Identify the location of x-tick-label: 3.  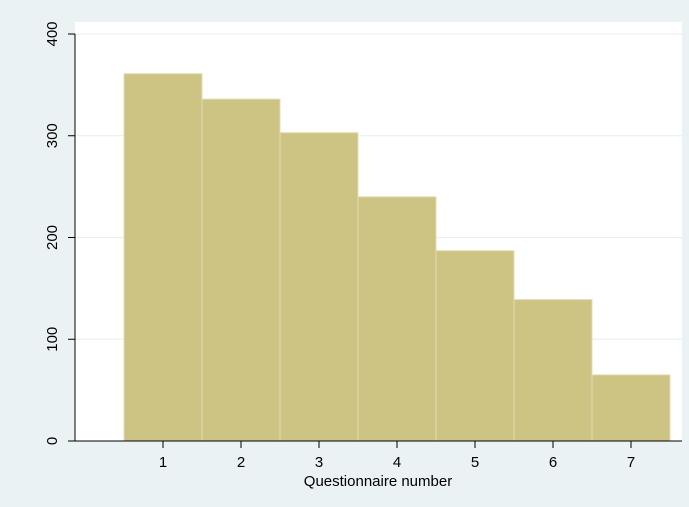
(319, 462).